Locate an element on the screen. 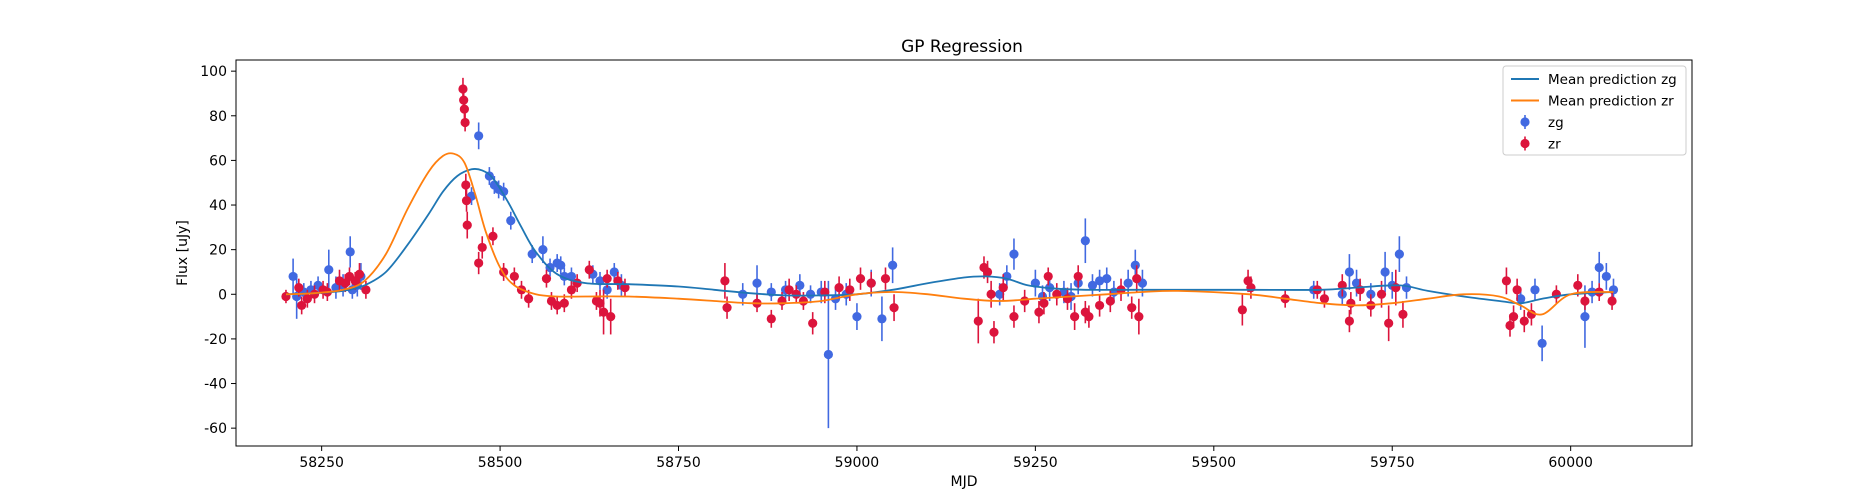 This screenshot has height=500, width=1875. y-axis-label: Flux [uJy] is located at coordinates (183, 253).